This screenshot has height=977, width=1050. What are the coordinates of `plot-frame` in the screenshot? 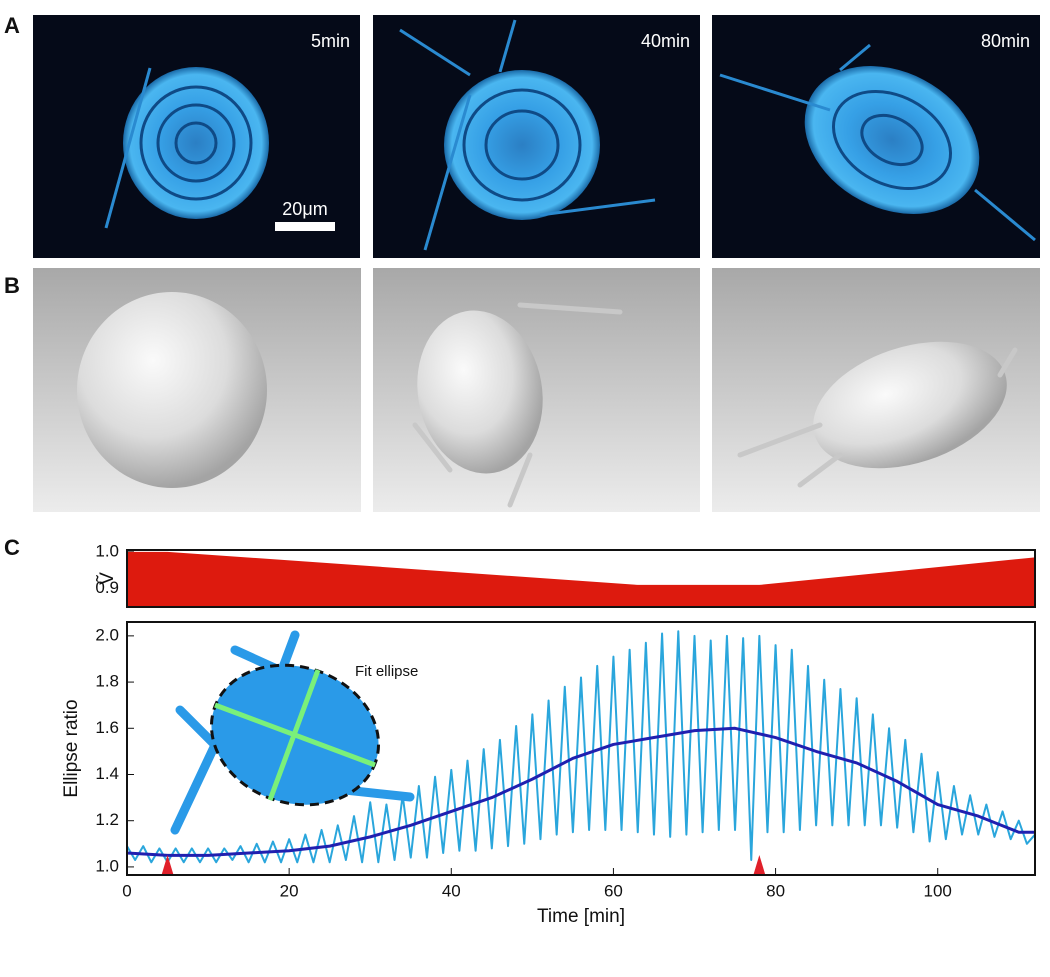 It's located at (581, 578).